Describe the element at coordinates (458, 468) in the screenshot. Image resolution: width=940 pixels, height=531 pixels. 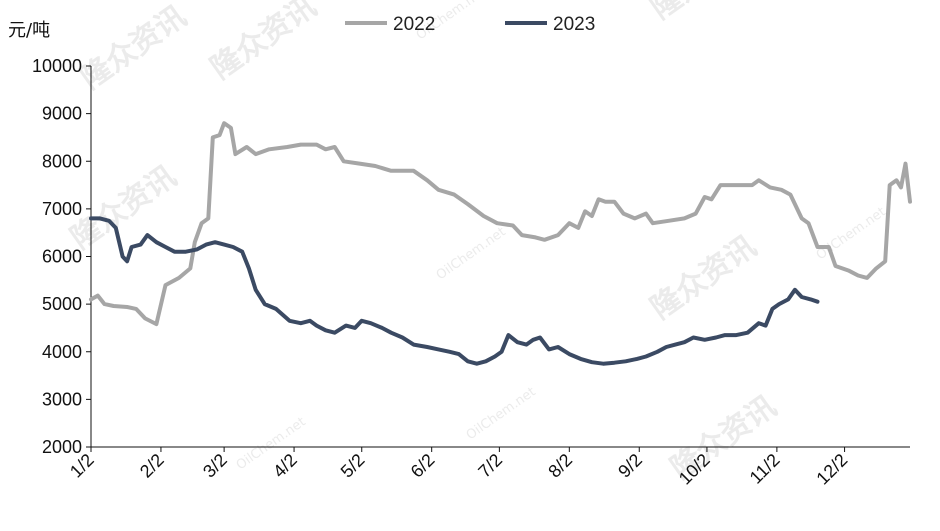
I see `x-axis-ticks: 1/2 2/2 3/2 4/2 5/2 6/2 7/2 8/2 9/2 10/2 11/2 12/2` at that location.